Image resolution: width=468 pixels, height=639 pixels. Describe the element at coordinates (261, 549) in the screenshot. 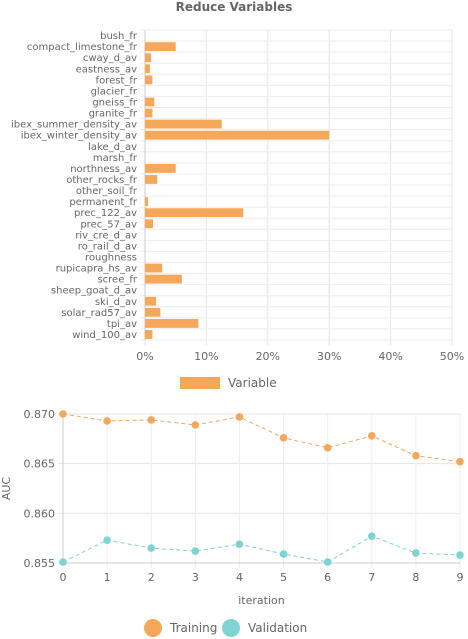

I see `validation-line` at that location.